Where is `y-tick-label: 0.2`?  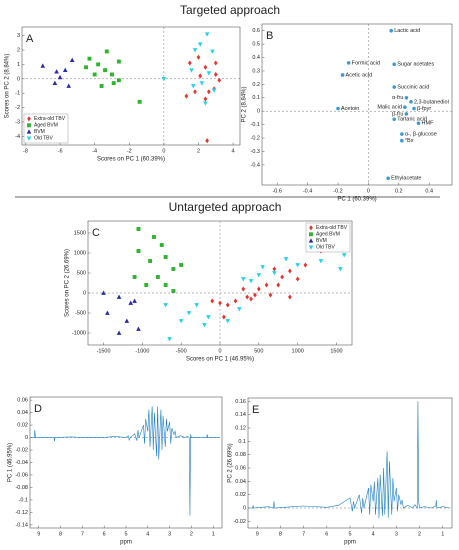
y-tick-label: 0.2 is located at coordinates (256, 85).